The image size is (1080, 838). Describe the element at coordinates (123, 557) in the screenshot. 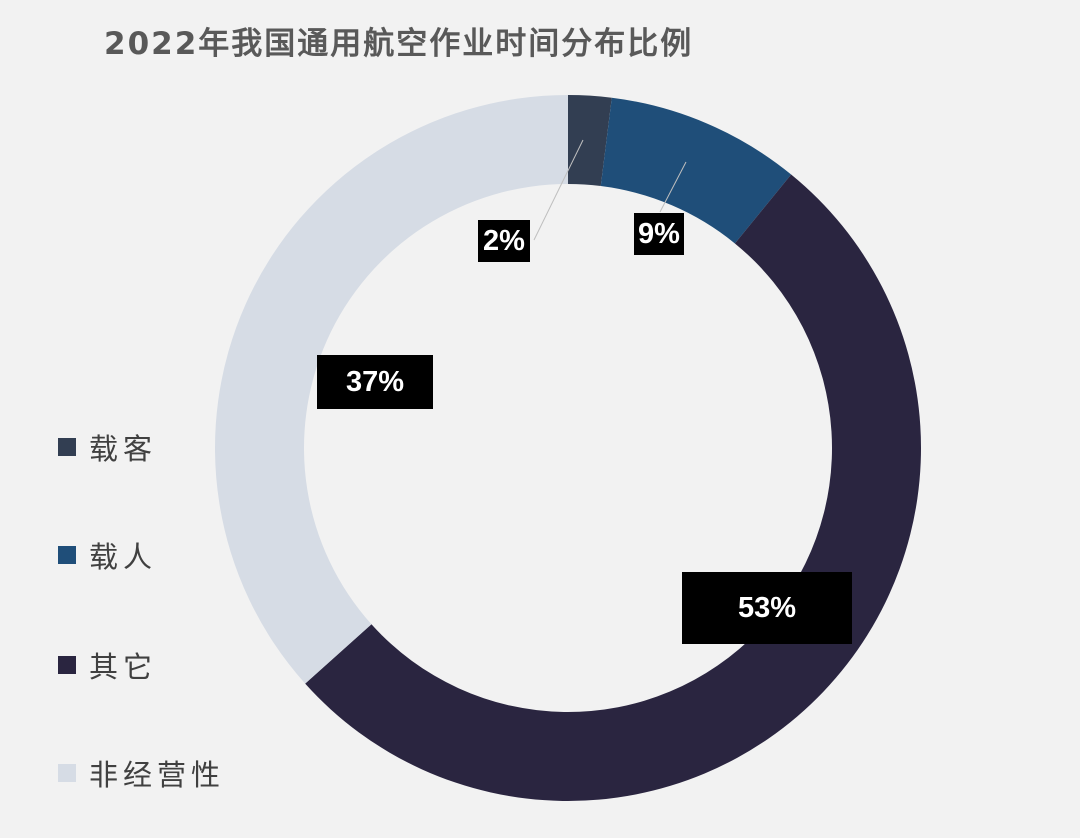

I see `legend-label-2: 载人` at that location.